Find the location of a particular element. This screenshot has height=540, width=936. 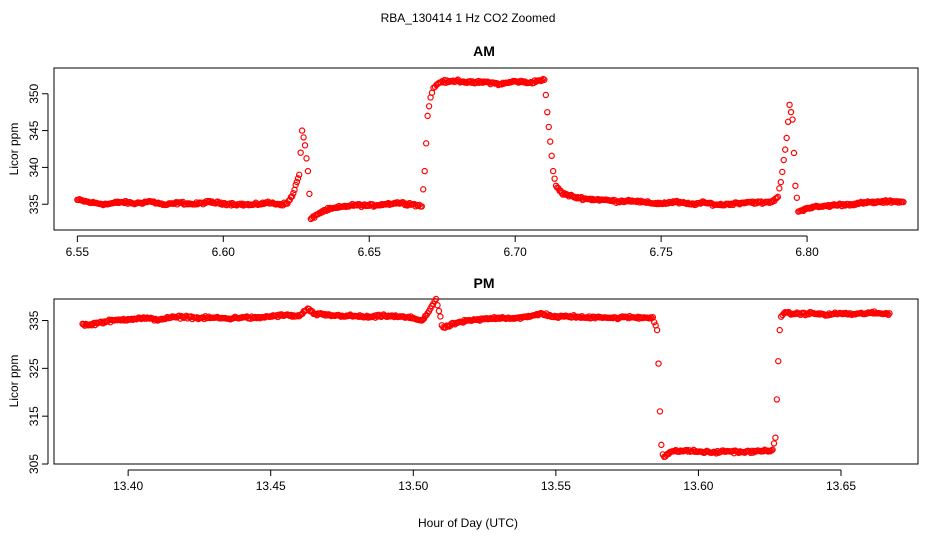

x-tick-label: 13.65 is located at coordinates (841, 486).